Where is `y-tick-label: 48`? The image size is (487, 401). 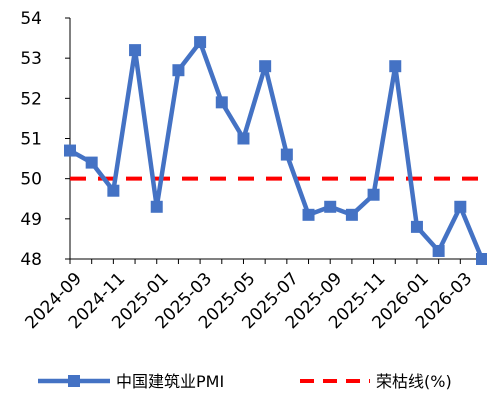
y-tick-label: 48 is located at coordinates (31, 260).